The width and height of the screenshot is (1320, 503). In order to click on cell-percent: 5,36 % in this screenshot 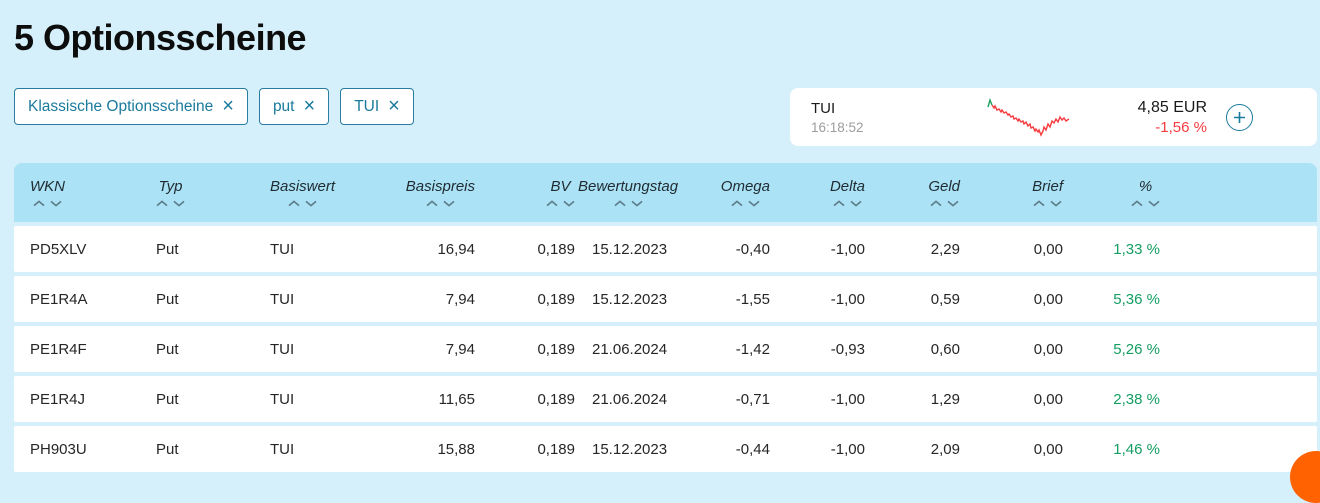, I will do `click(1136, 299)`.